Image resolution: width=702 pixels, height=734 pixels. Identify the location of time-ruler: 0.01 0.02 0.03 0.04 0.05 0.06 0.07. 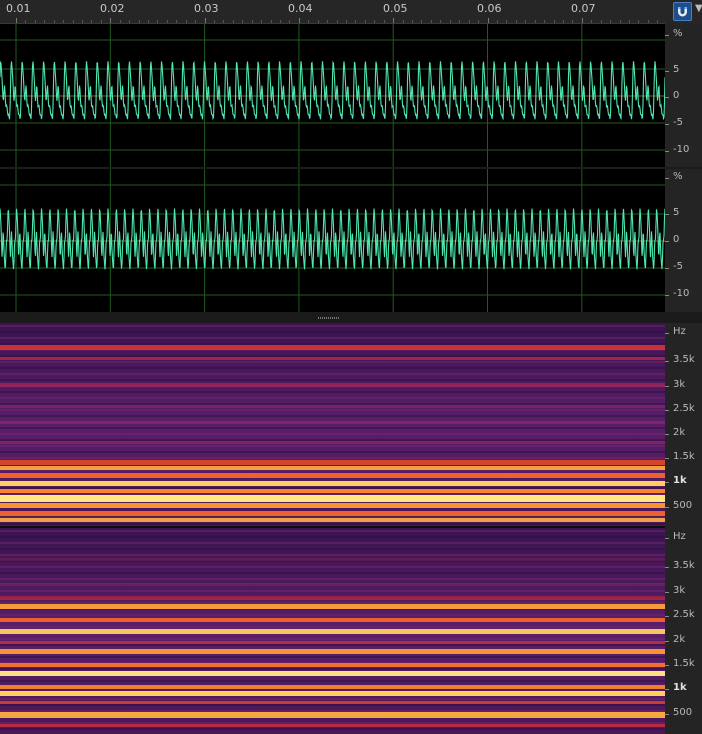
(339, 12).